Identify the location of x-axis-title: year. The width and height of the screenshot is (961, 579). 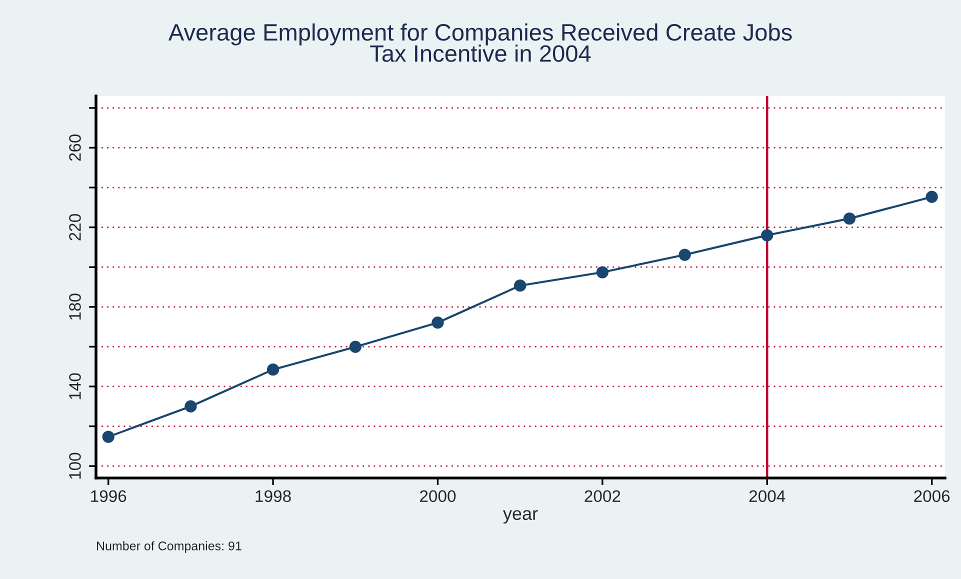
(520, 517).